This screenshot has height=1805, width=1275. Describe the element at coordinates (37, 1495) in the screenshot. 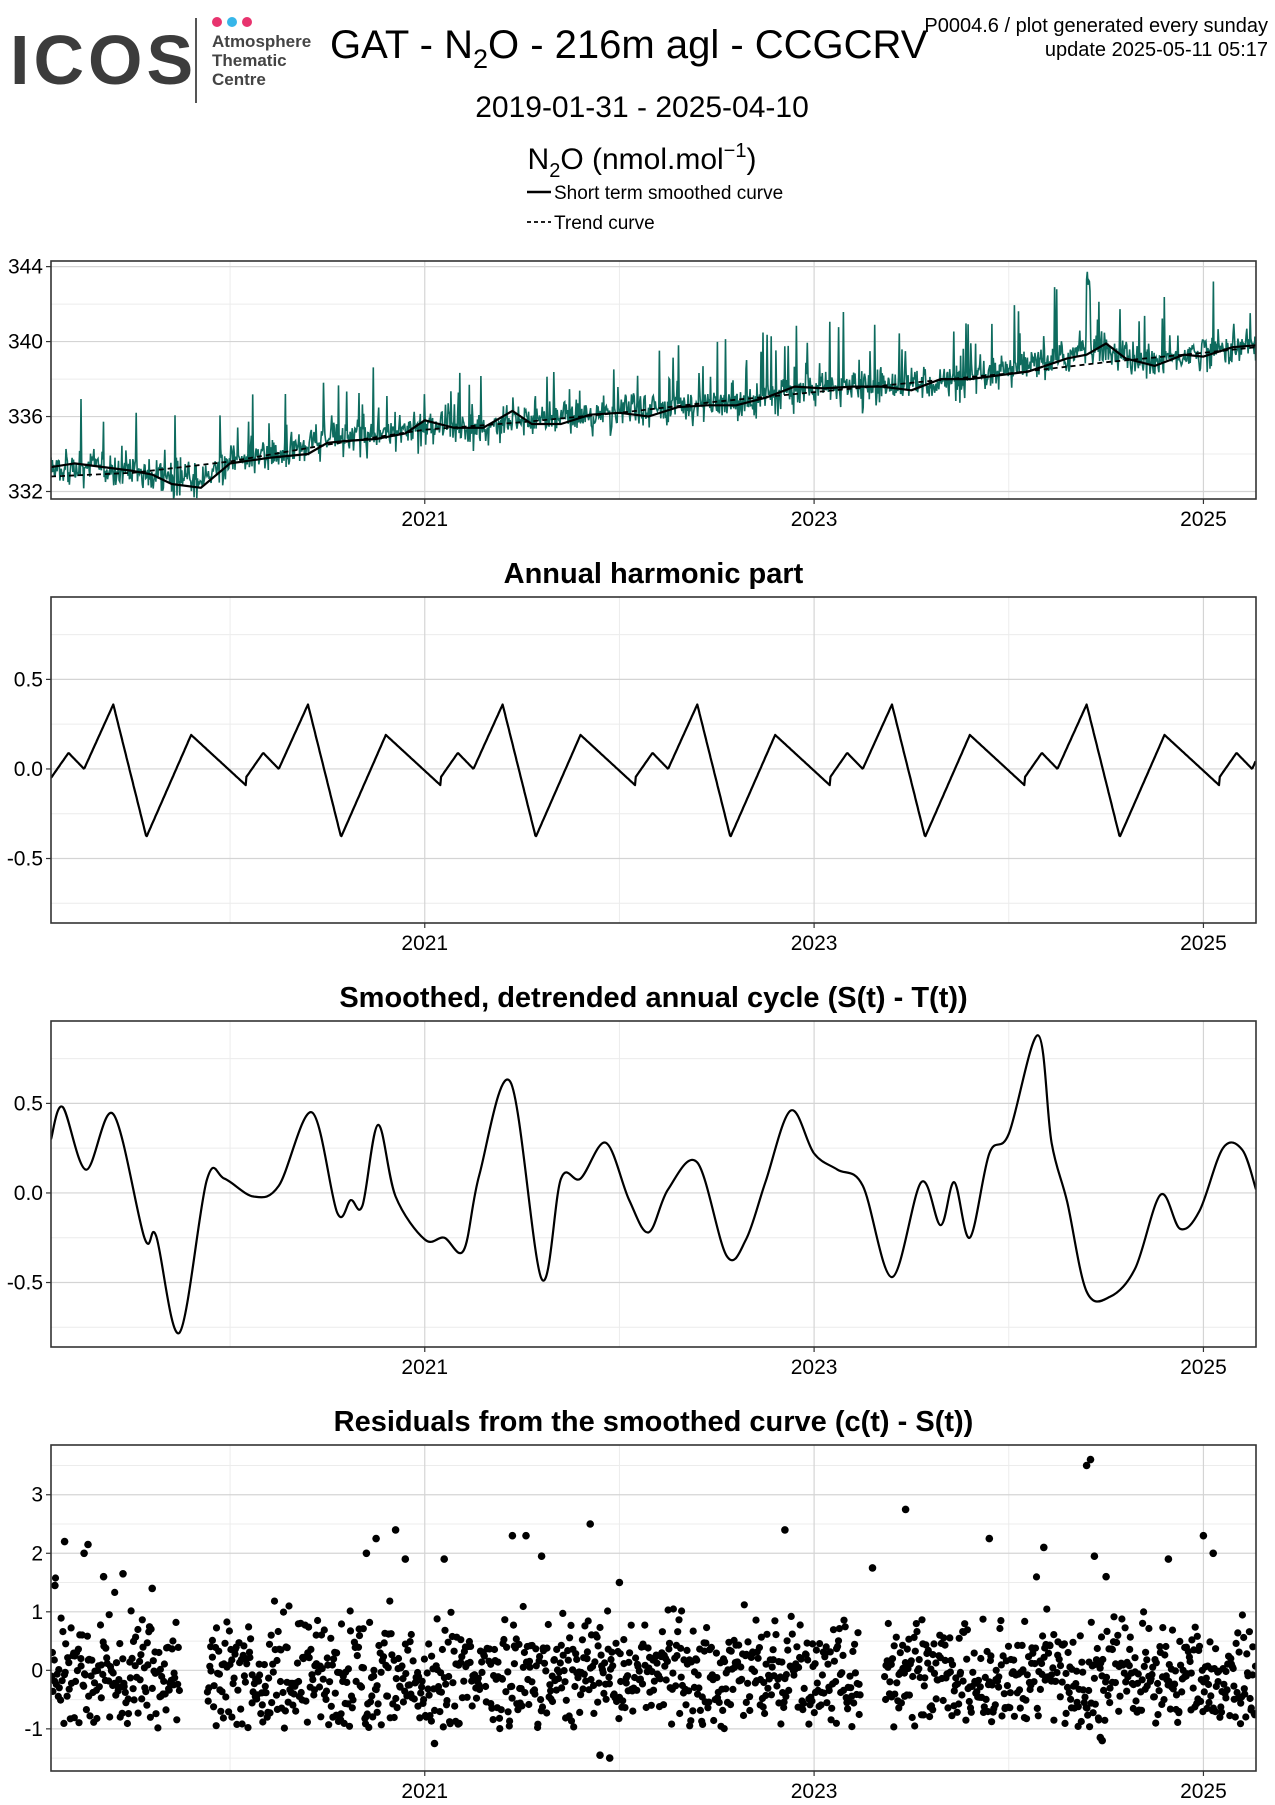

I see `y-tick-label: 3` at that location.